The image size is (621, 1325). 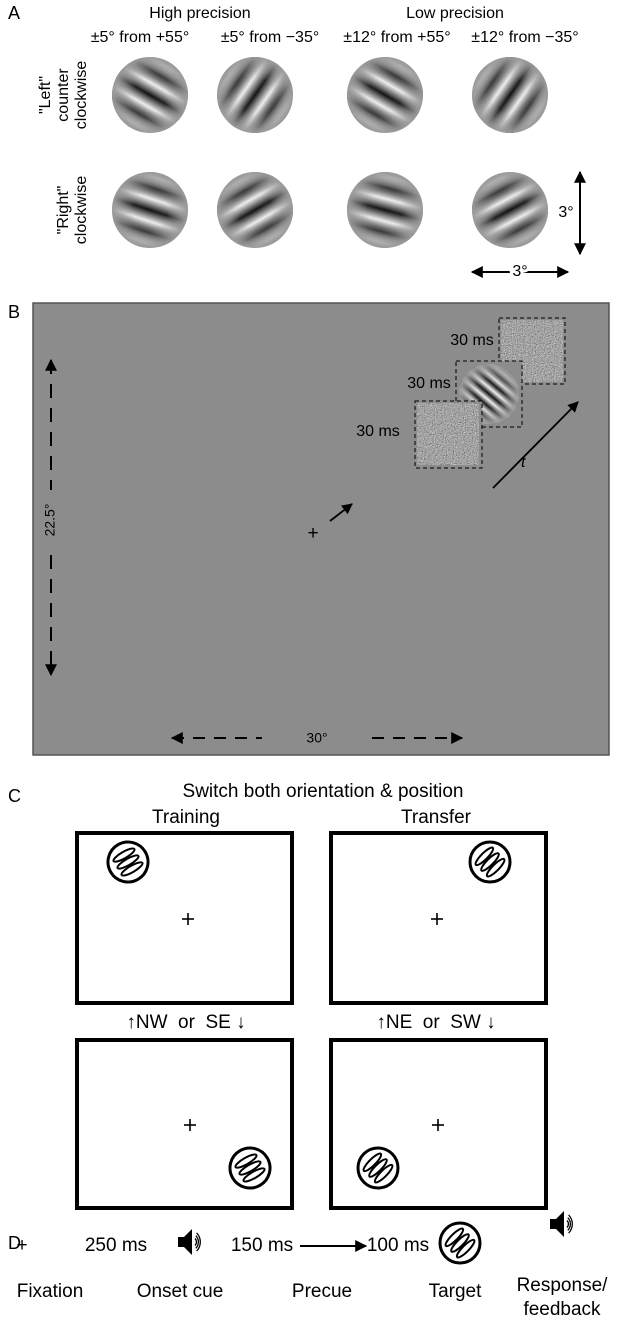 What do you see at coordinates (199, 13) in the screenshot?
I see `group-label: High precision` at bounding box center [199, 13].